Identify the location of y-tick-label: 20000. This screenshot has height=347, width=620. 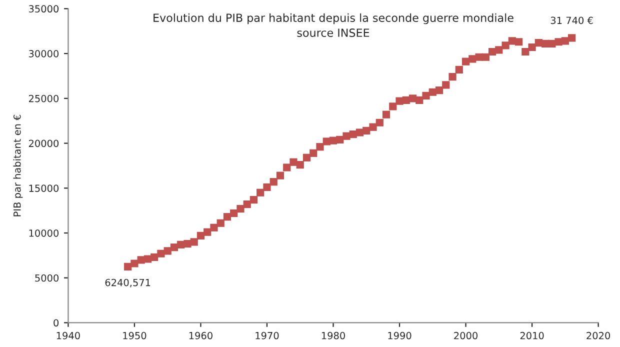
(43, 144).